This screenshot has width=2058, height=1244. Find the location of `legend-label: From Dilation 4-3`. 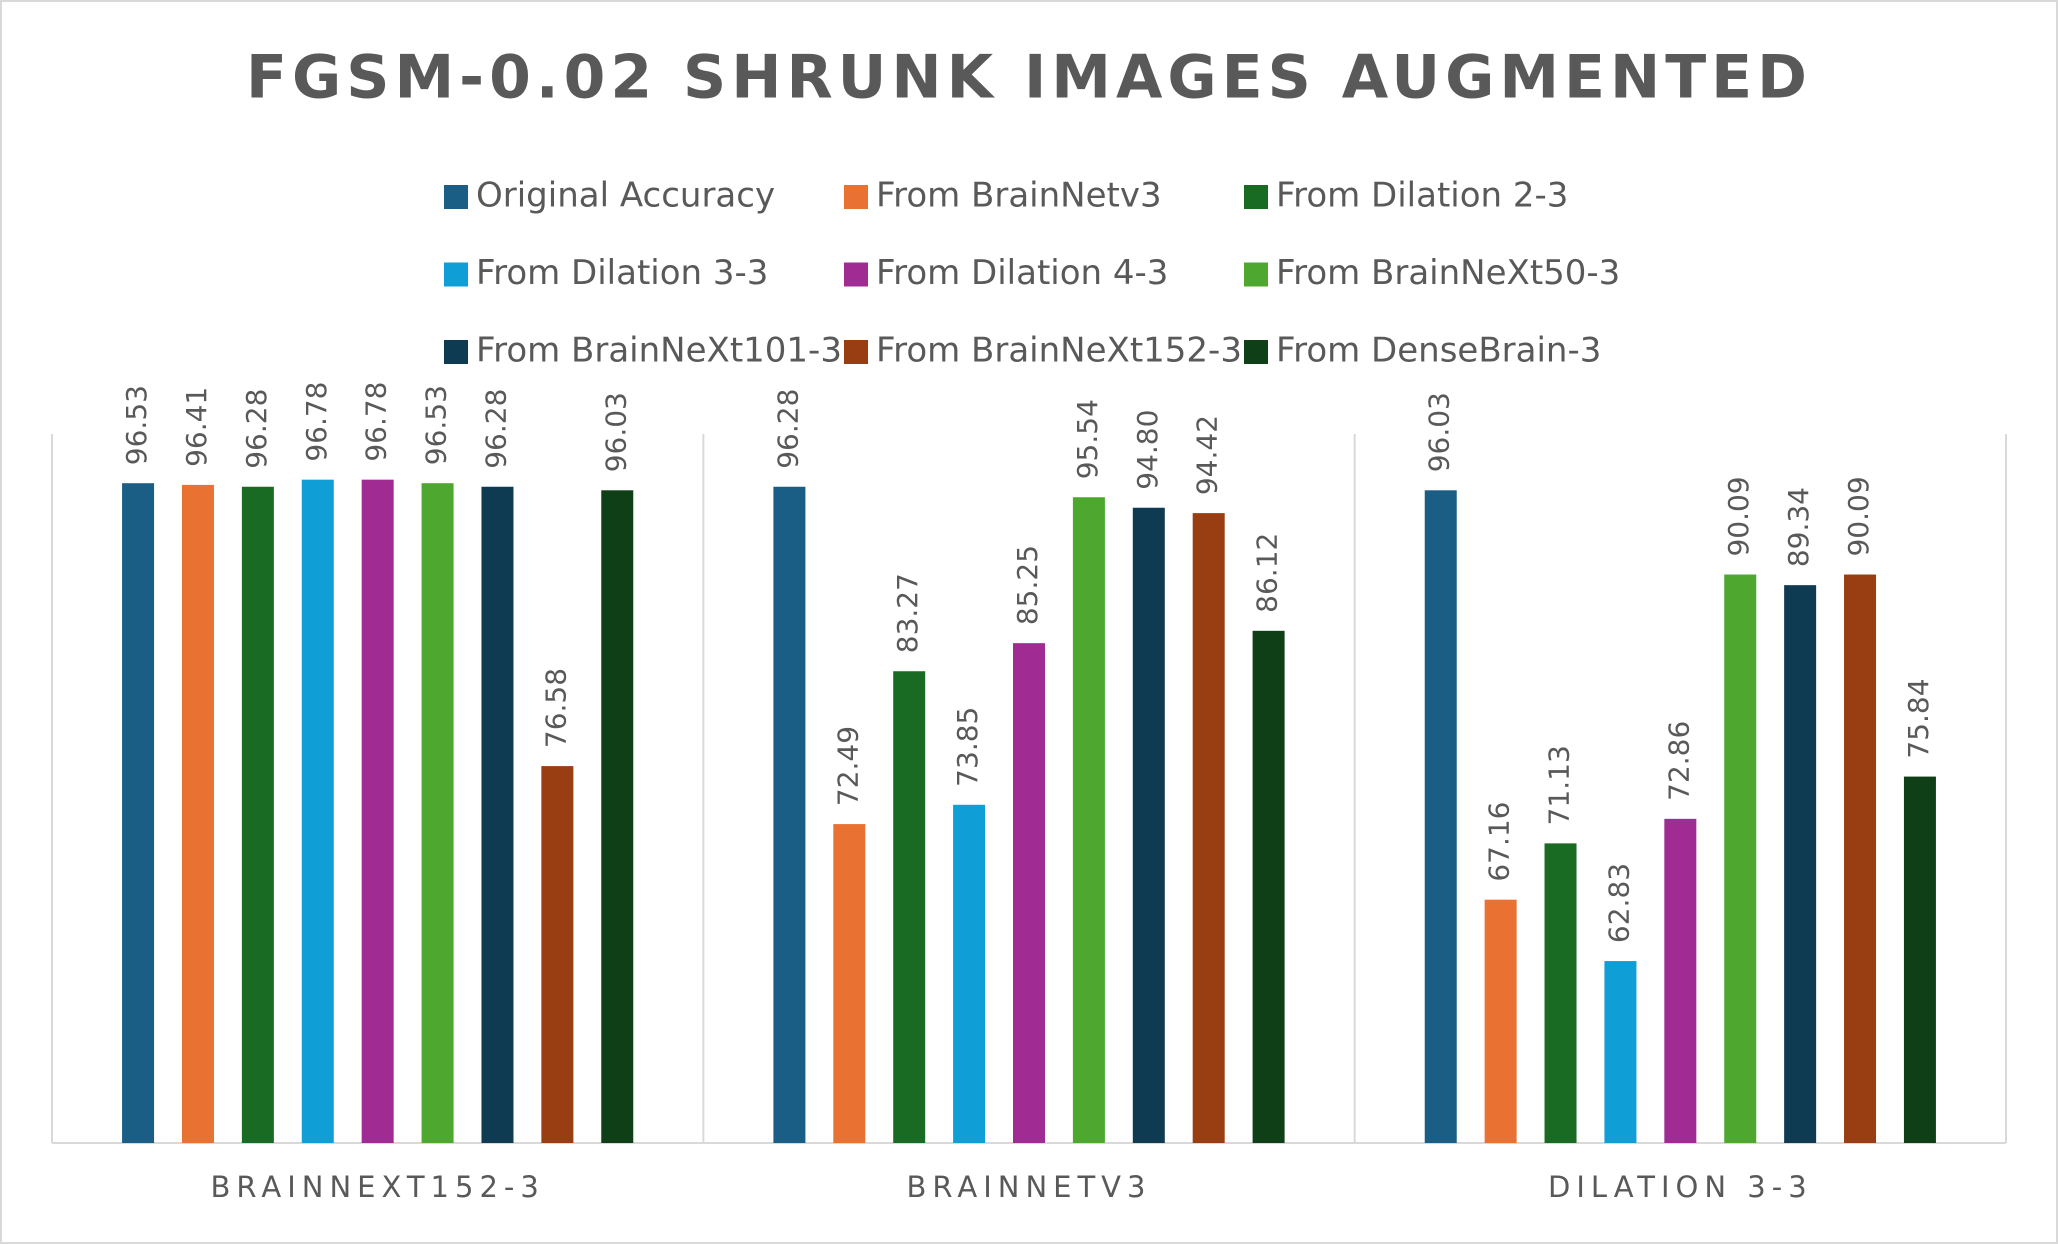

legend-label: From Dilation 4-3 is located at coordinates (1022, 273).